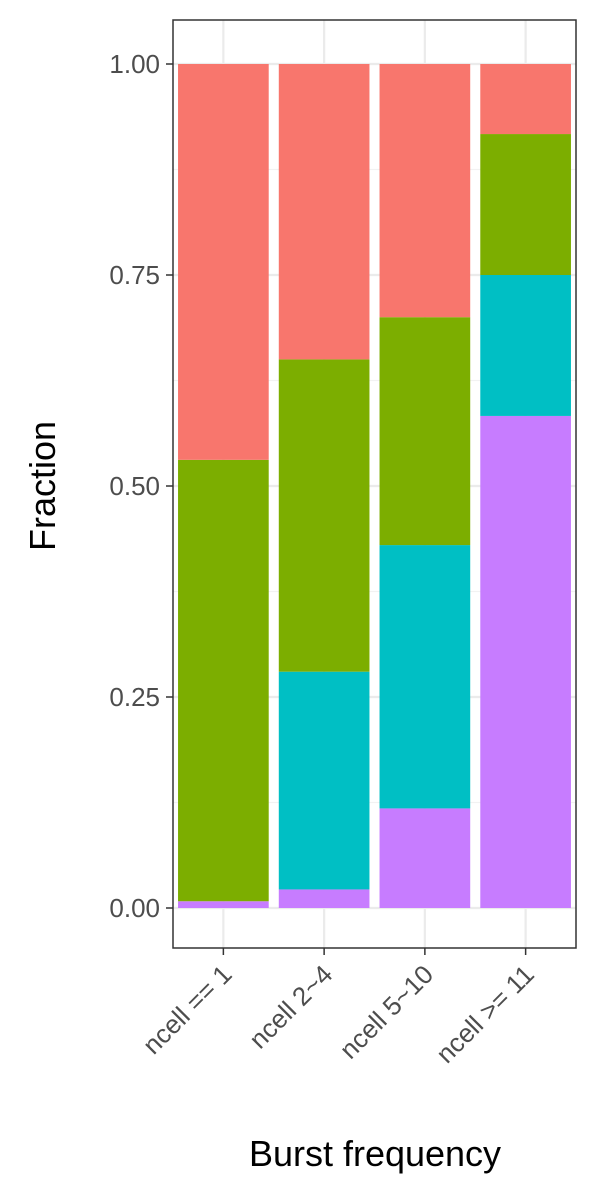  What do you see at coordinates (375, 1153) in the screenshot?
I see `x-axis-title: Burst frequency` at bounding box center [375, 1153].